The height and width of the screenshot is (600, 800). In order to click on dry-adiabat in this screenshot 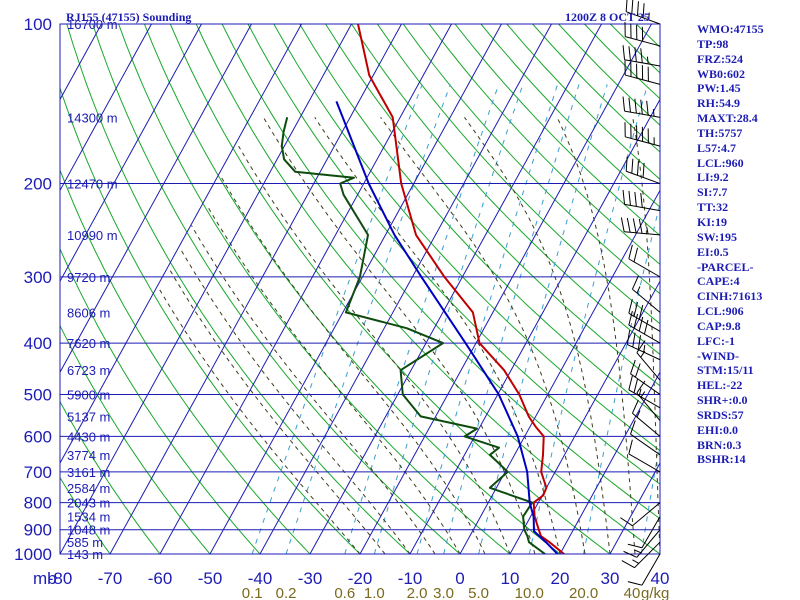, I will do `click(110, 477)`.